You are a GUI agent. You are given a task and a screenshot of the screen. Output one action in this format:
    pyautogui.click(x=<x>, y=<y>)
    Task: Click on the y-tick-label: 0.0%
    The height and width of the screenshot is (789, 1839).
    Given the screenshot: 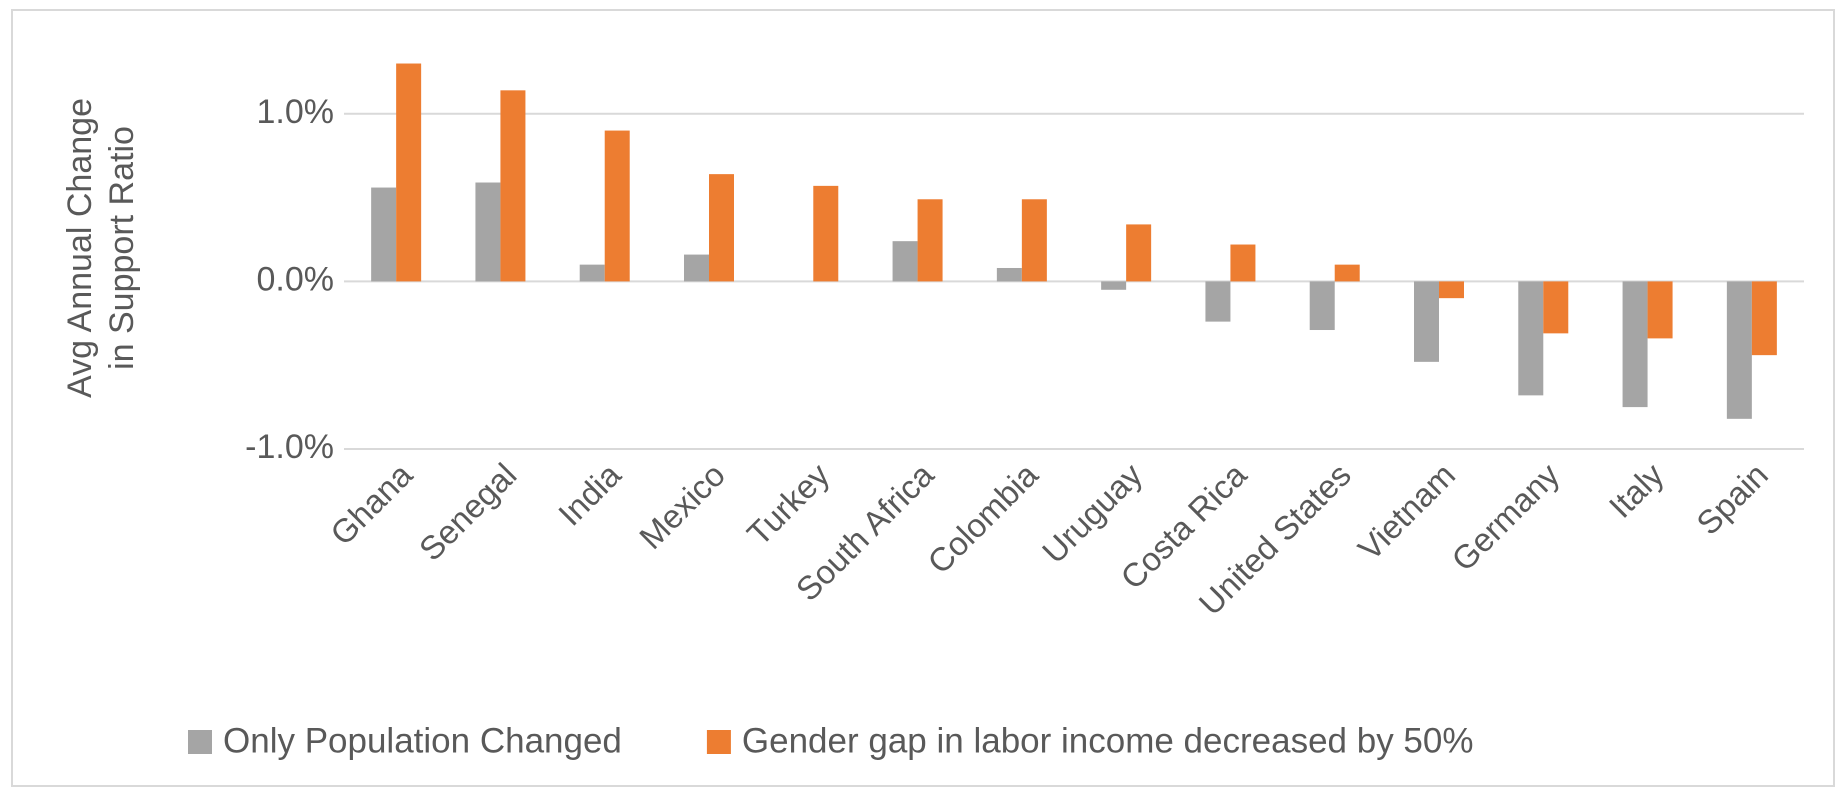 What is the action you would take?
    pyautogui.click(x=296, y=279)
    